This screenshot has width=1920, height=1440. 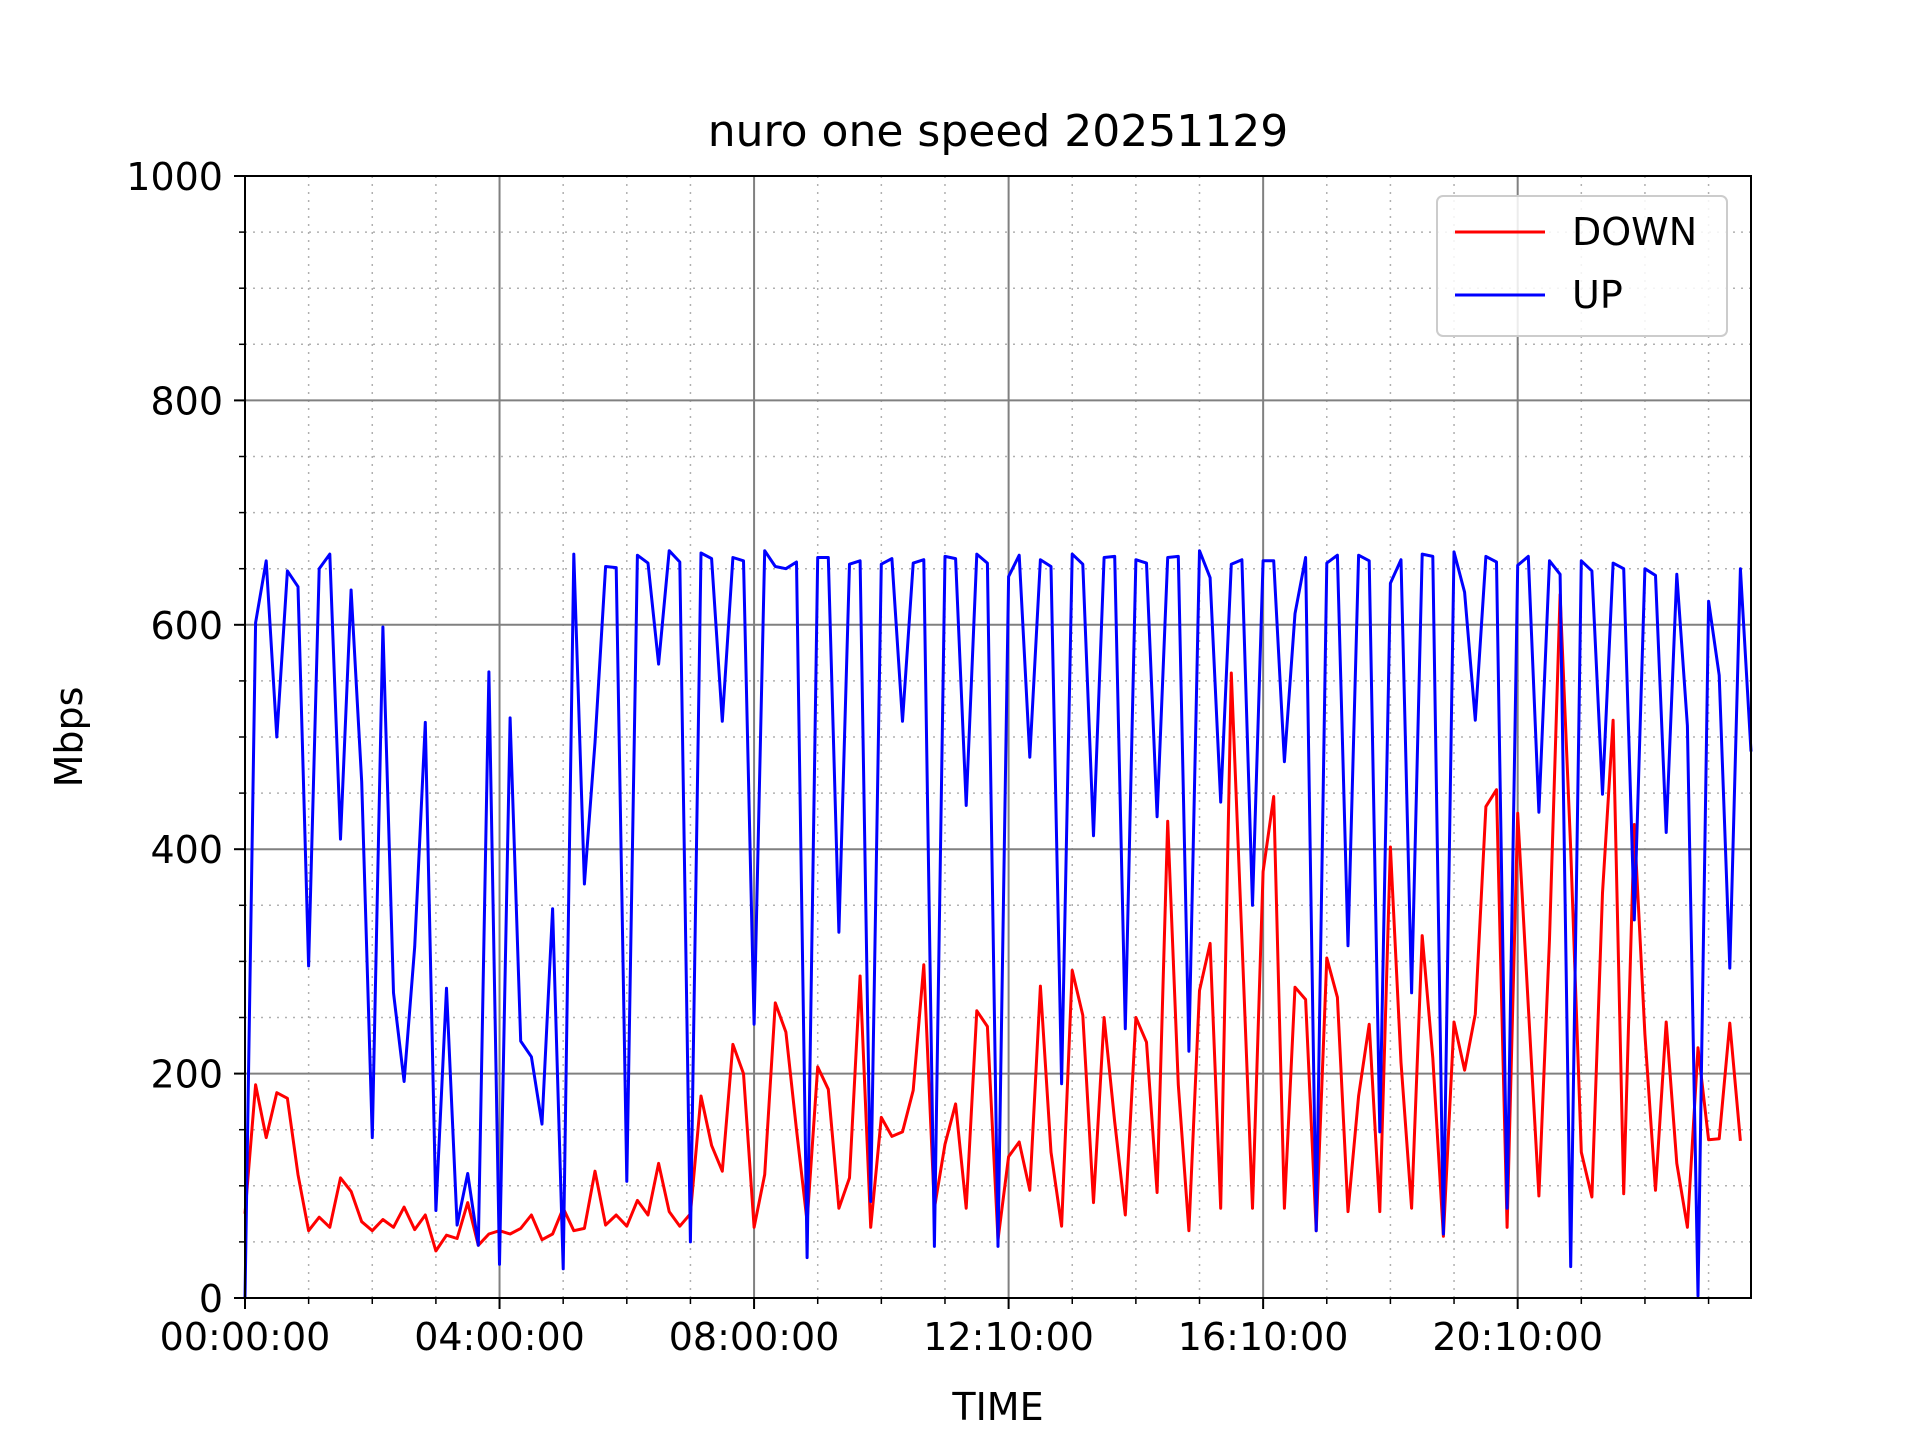 I want to click on y-tick-label: 1000, so click(x=174, y=177).